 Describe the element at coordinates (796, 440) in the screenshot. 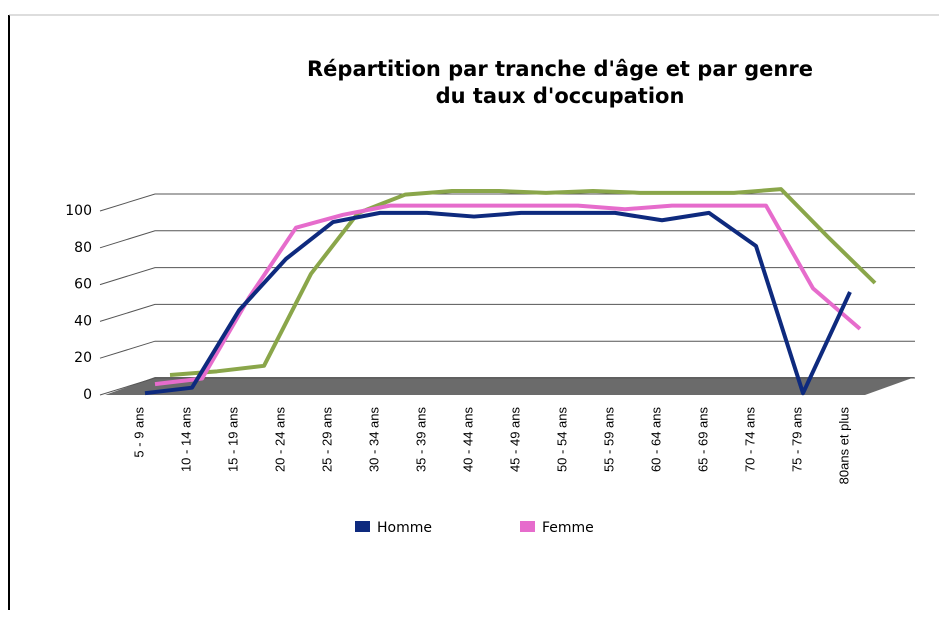

I see `x-tick-label: 75 - 79 ans` at that location.